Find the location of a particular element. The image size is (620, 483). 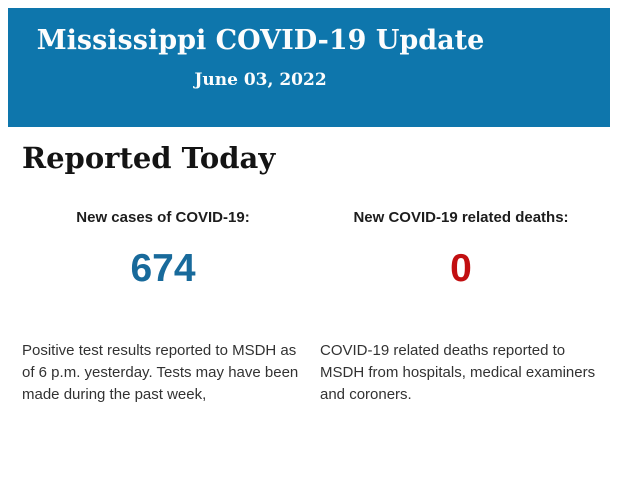

deaths-value: 0 is located at coordinates (461, 269).